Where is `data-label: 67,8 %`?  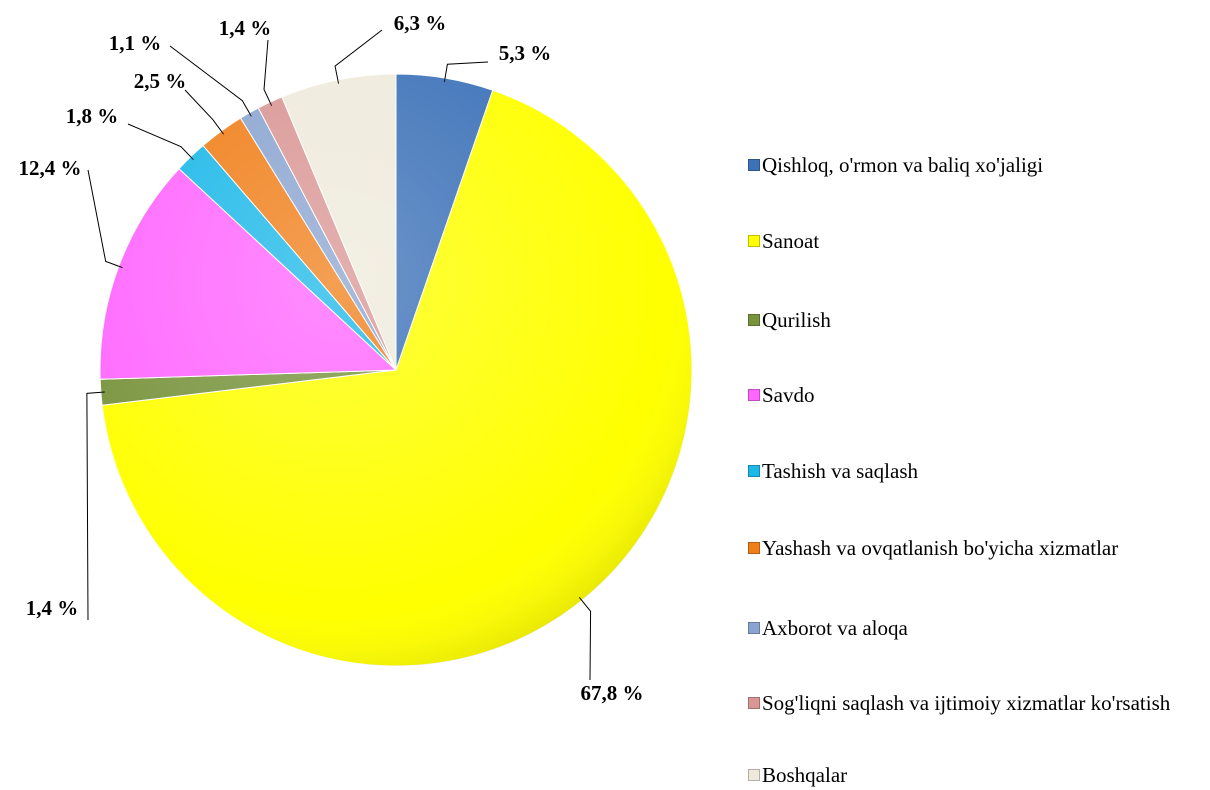 data-label: 67,8 % is located at coordinates (612, 693).